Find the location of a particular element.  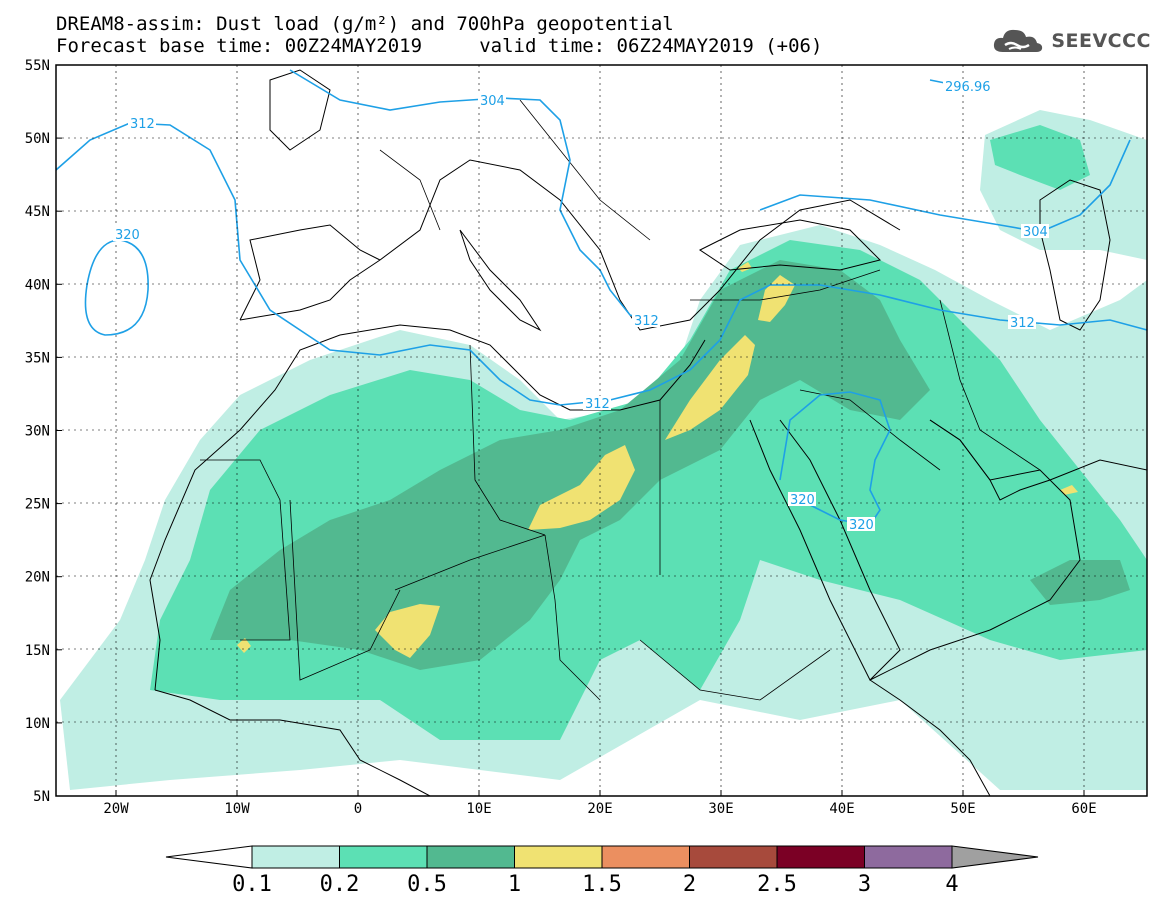

lon-label: 30E is located at coordinates (720, 809).